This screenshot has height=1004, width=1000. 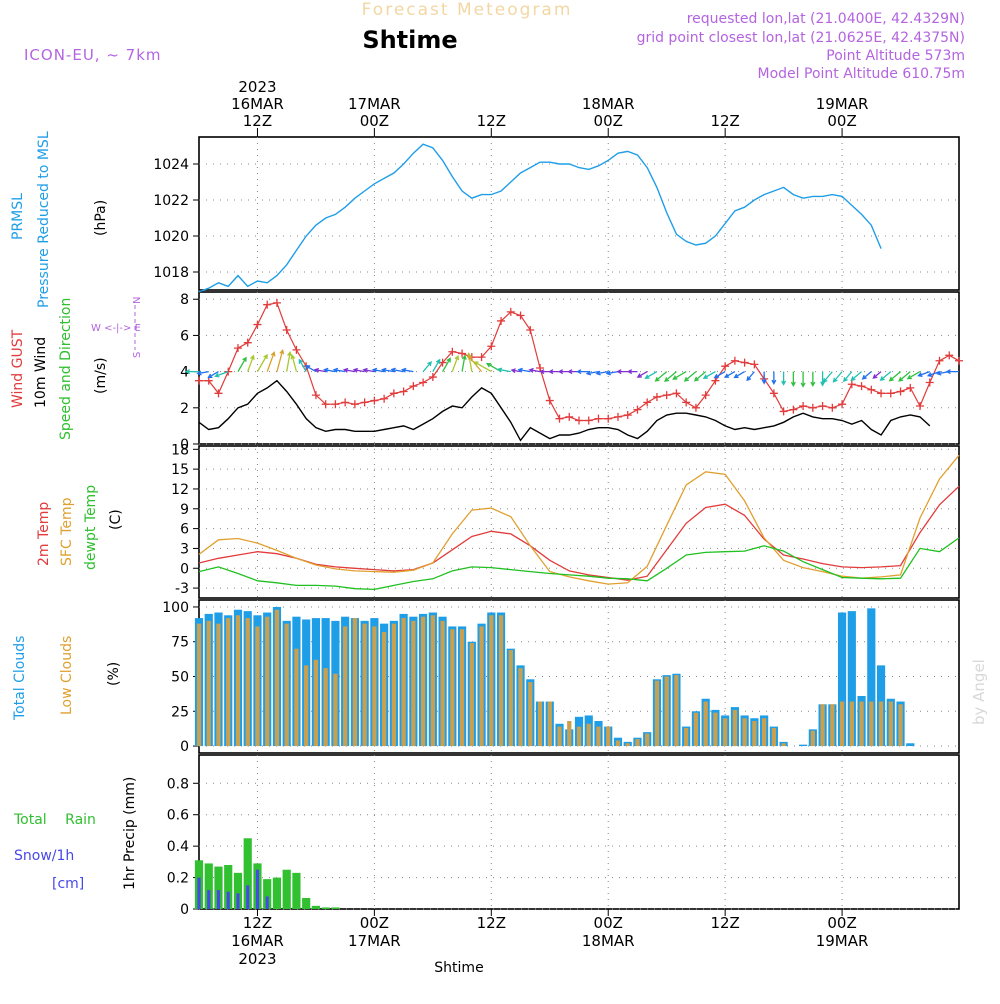 I want to click on precip-labels: Total Rain Snow/1h [cm] 1hr Precip (mm), so click(x=75, y=834).